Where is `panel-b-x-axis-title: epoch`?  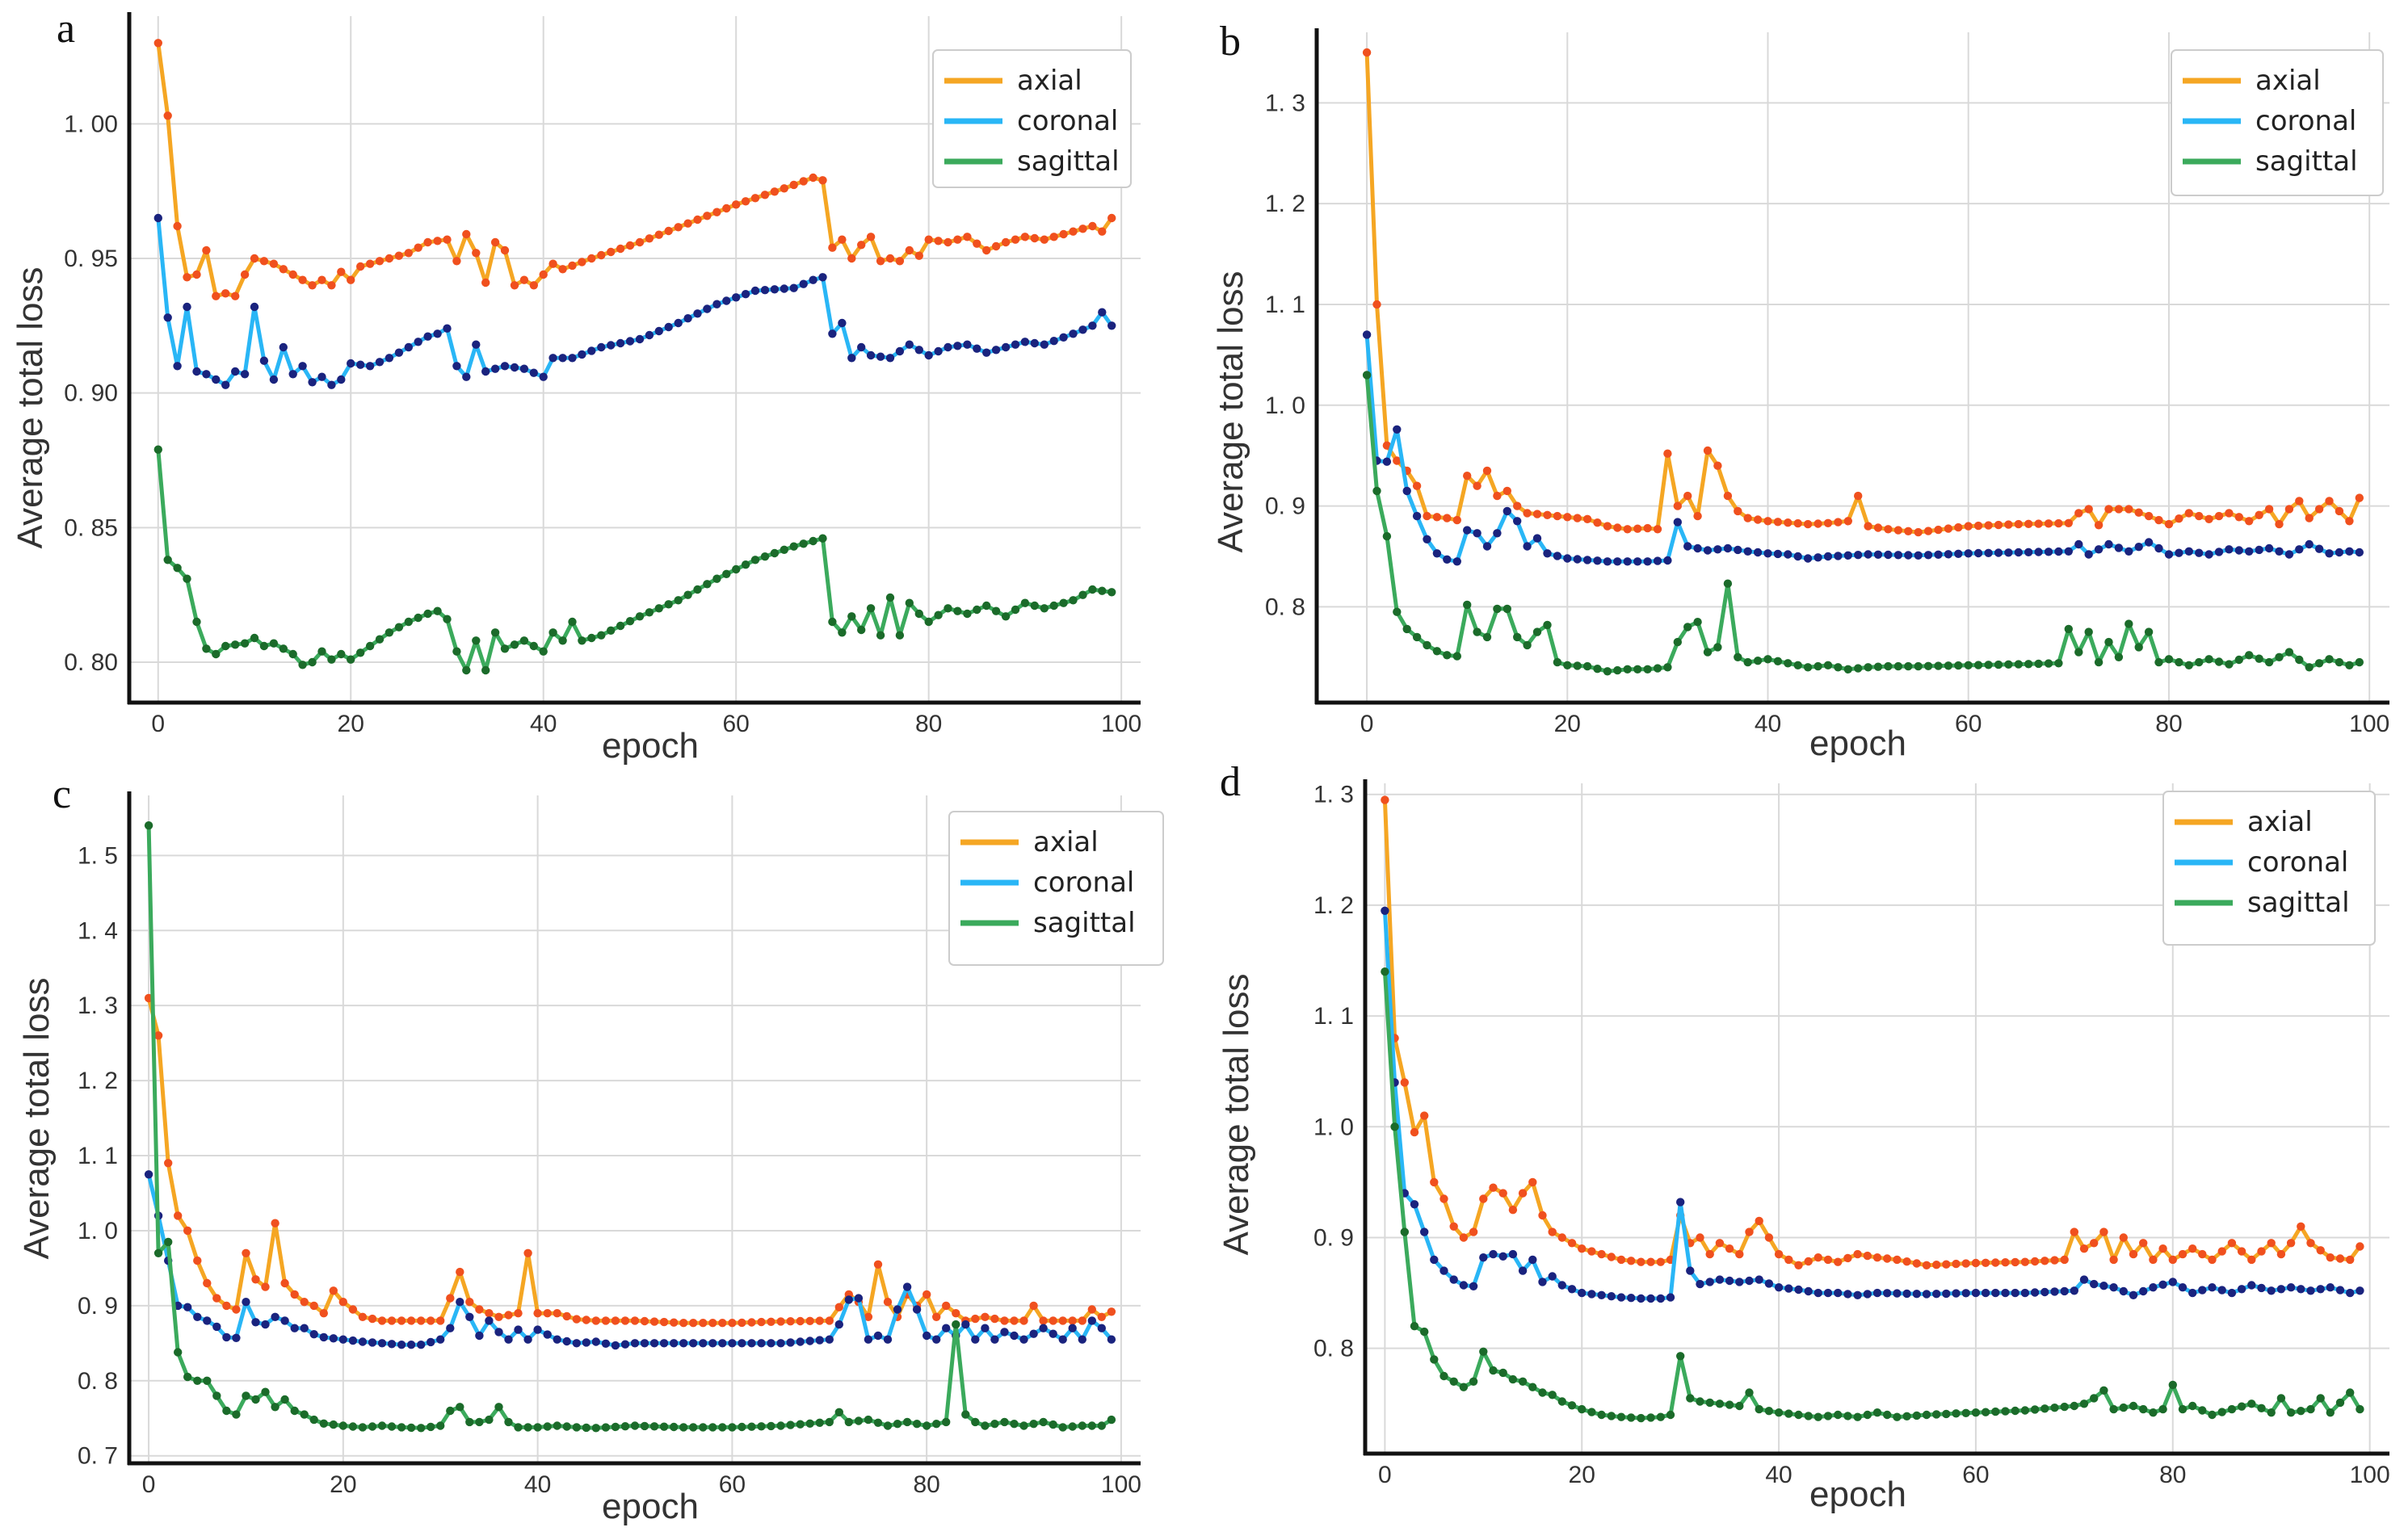 panel-b-x-axis-title: epoch is located at coordinates (1857, 743).